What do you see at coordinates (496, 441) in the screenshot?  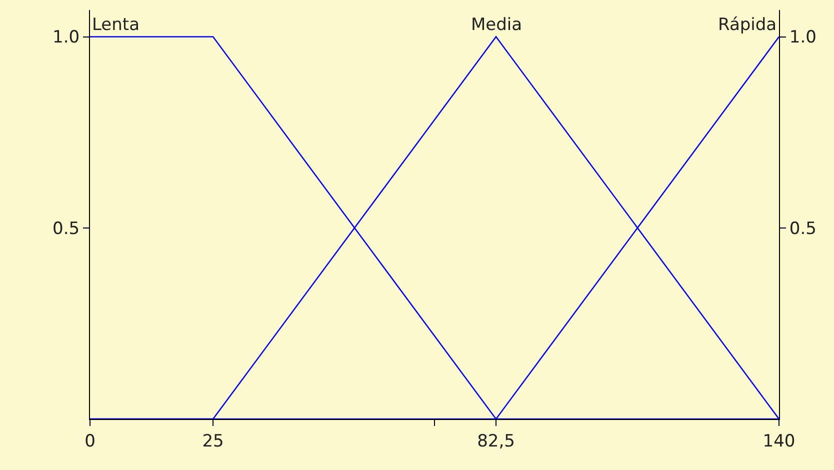 I see `x-tick-label: 82,5` at bounding box center [496, 441].